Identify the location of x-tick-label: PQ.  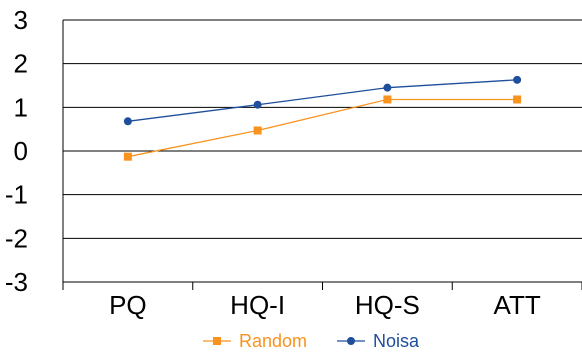
(128, 305).